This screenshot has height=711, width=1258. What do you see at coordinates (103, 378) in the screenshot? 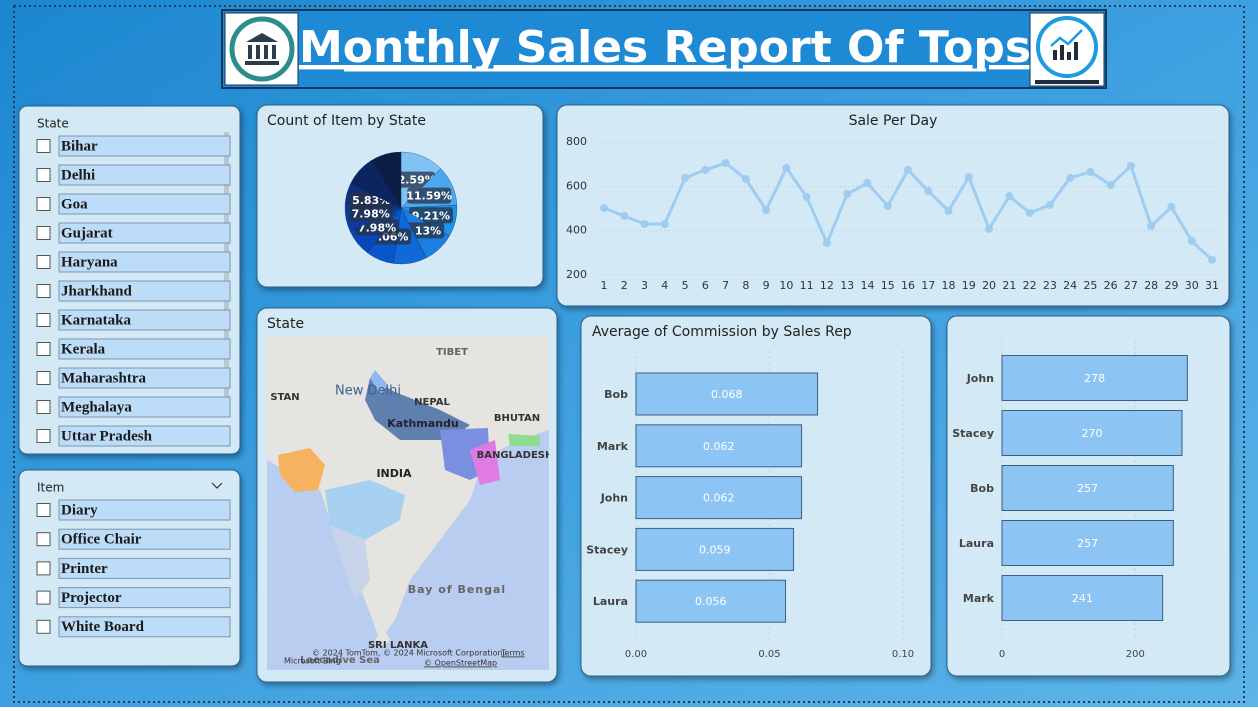
I see `slicer-item: Maharashtra` at bounding box center [103, 378].